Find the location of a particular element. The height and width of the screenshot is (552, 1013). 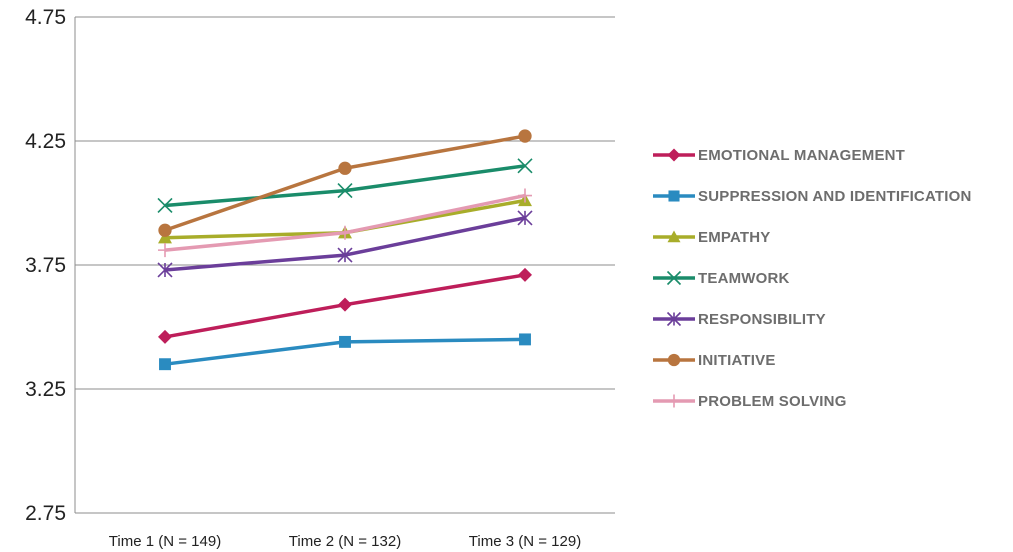

legend-item: TEAMWORK is located at coordinates (721, 278).